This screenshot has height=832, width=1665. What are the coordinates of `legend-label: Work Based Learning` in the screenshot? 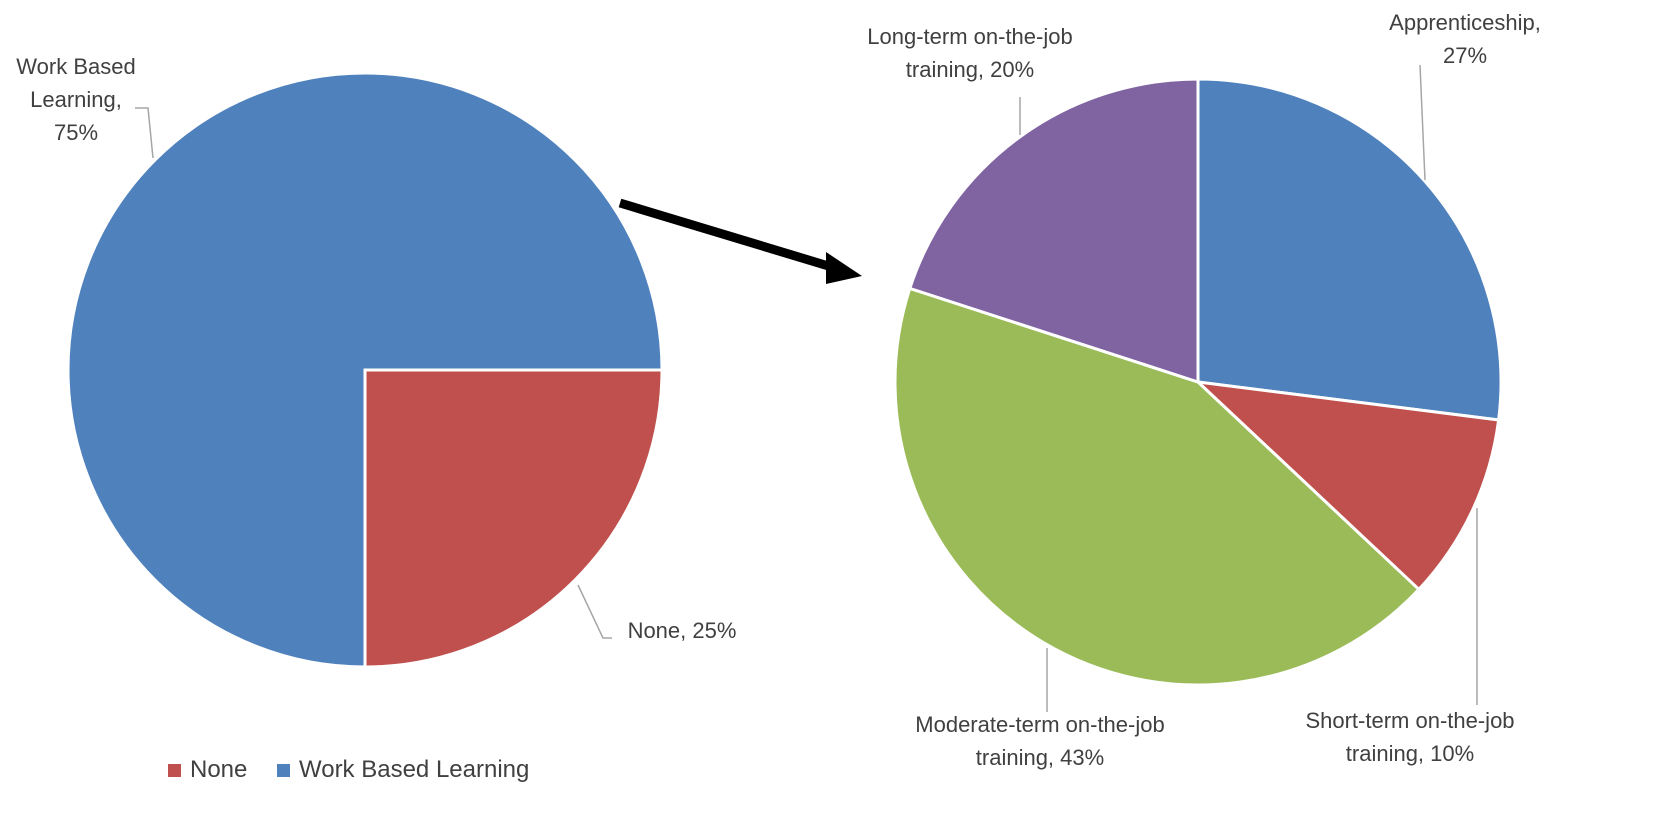 It's located at (414, 769).